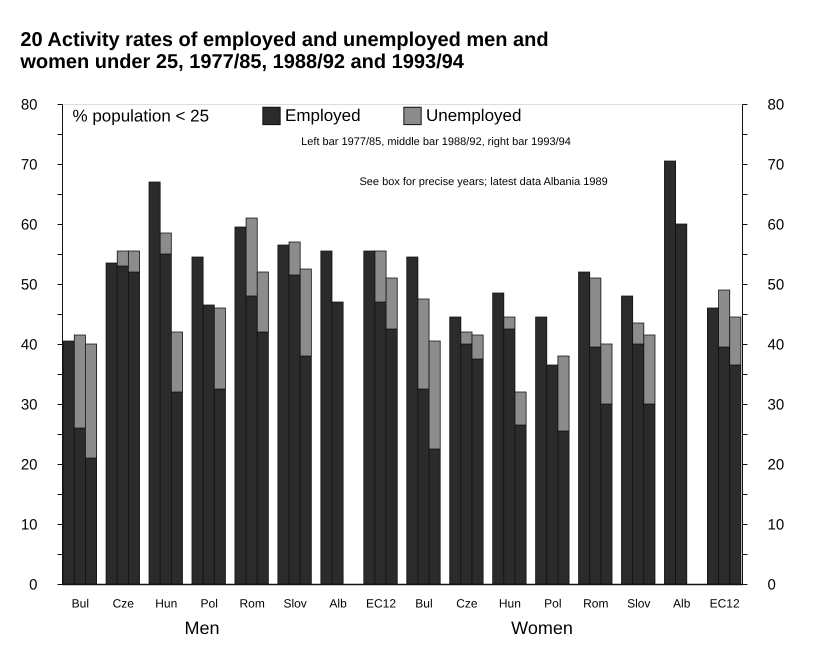 The image size is (830, 671). I want to click on annotation: Left bar 1977/85, middle bar 1988/92, right bar 1993/94, so click(436, 142).